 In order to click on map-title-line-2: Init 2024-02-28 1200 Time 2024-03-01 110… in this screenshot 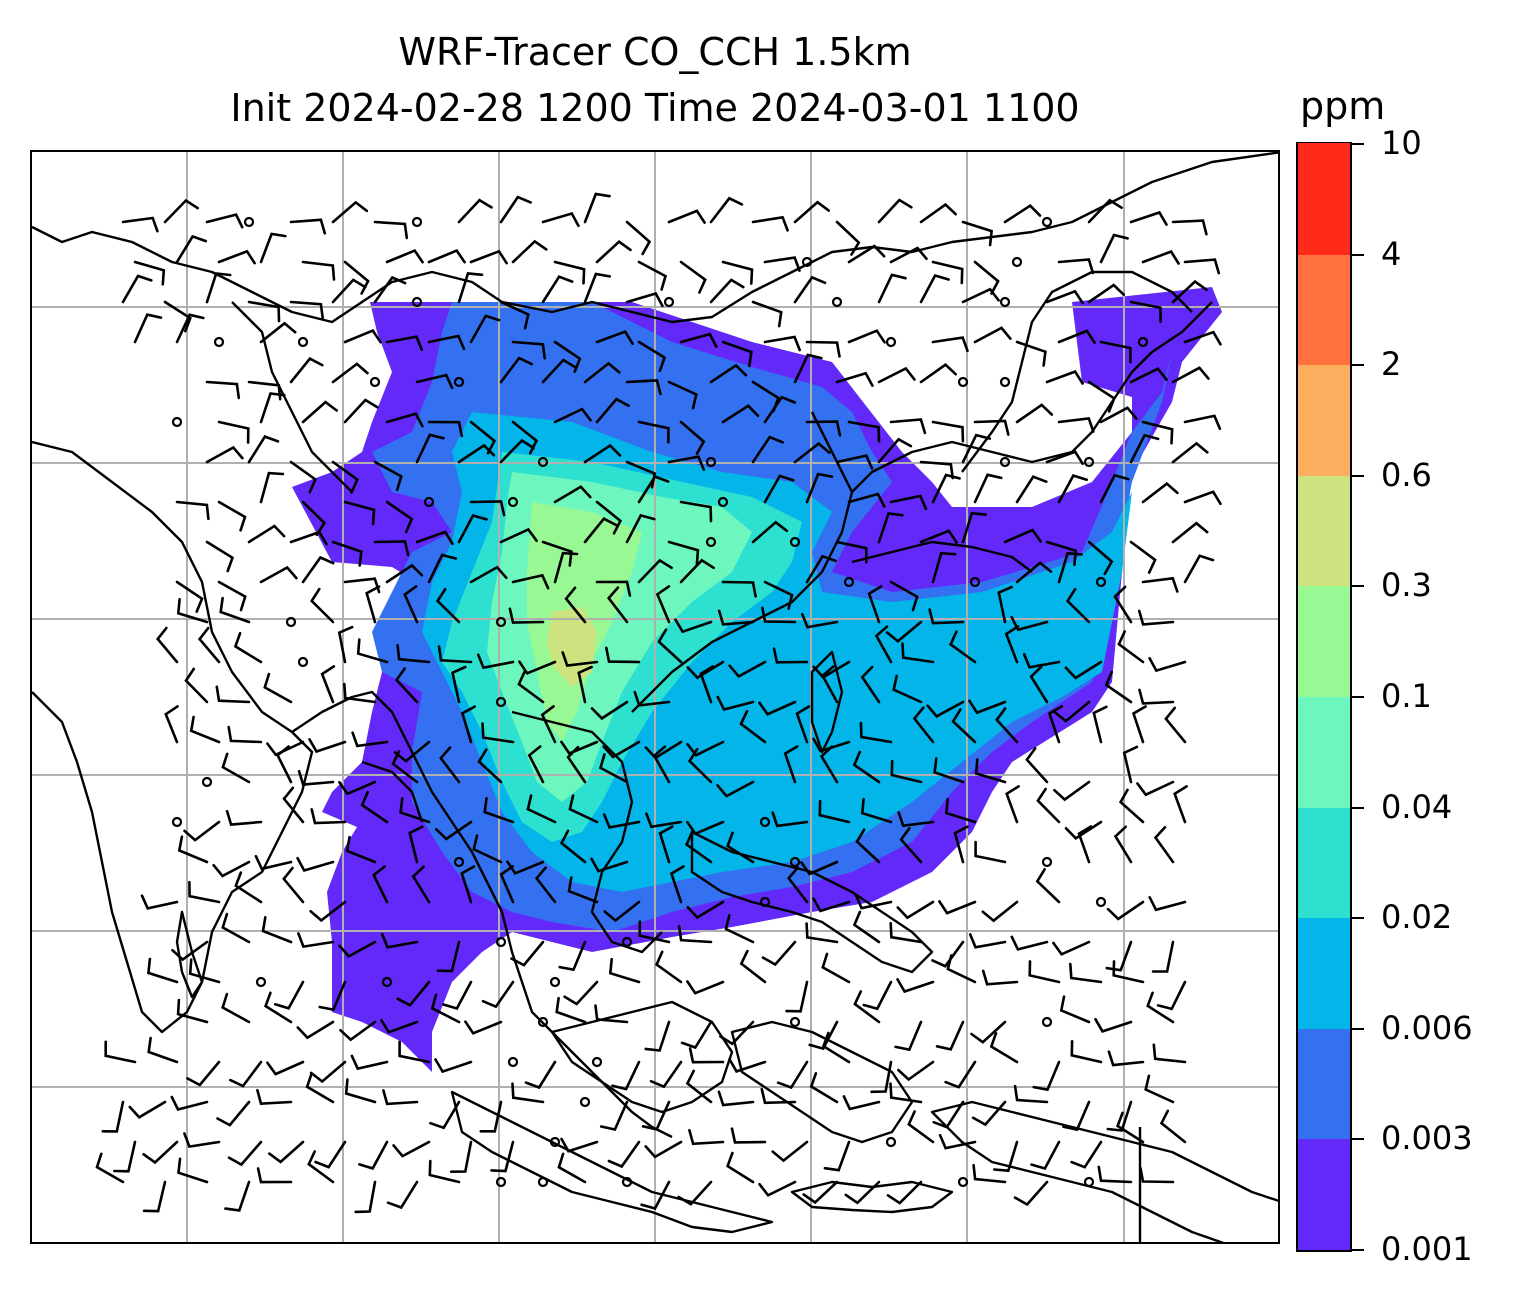, I will do `click(655, 108)`.